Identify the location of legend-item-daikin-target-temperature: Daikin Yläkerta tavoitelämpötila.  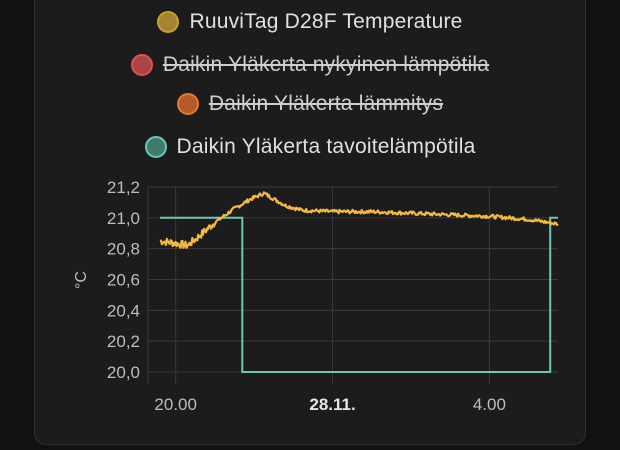
(310, 147).